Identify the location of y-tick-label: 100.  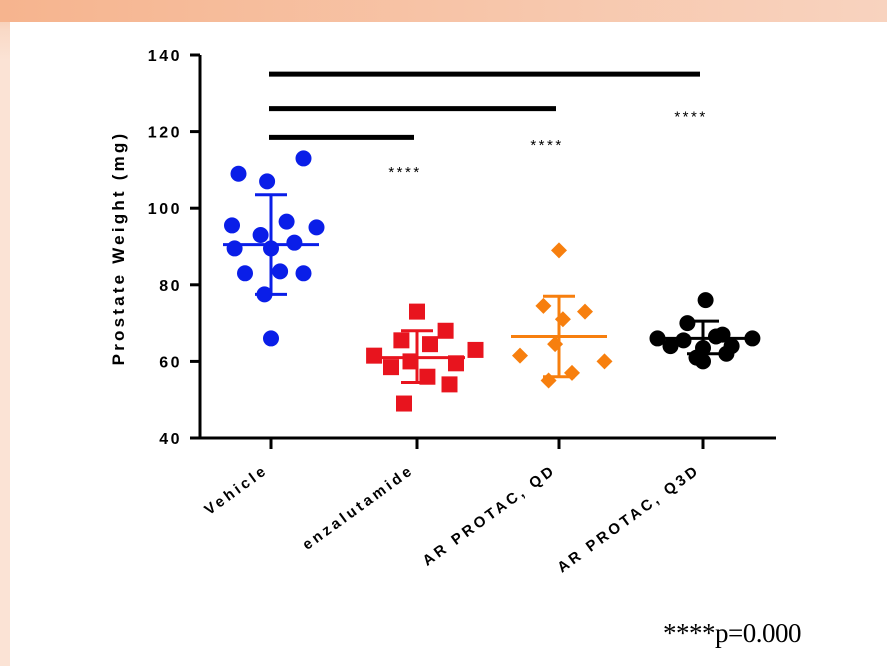
(165, 209).